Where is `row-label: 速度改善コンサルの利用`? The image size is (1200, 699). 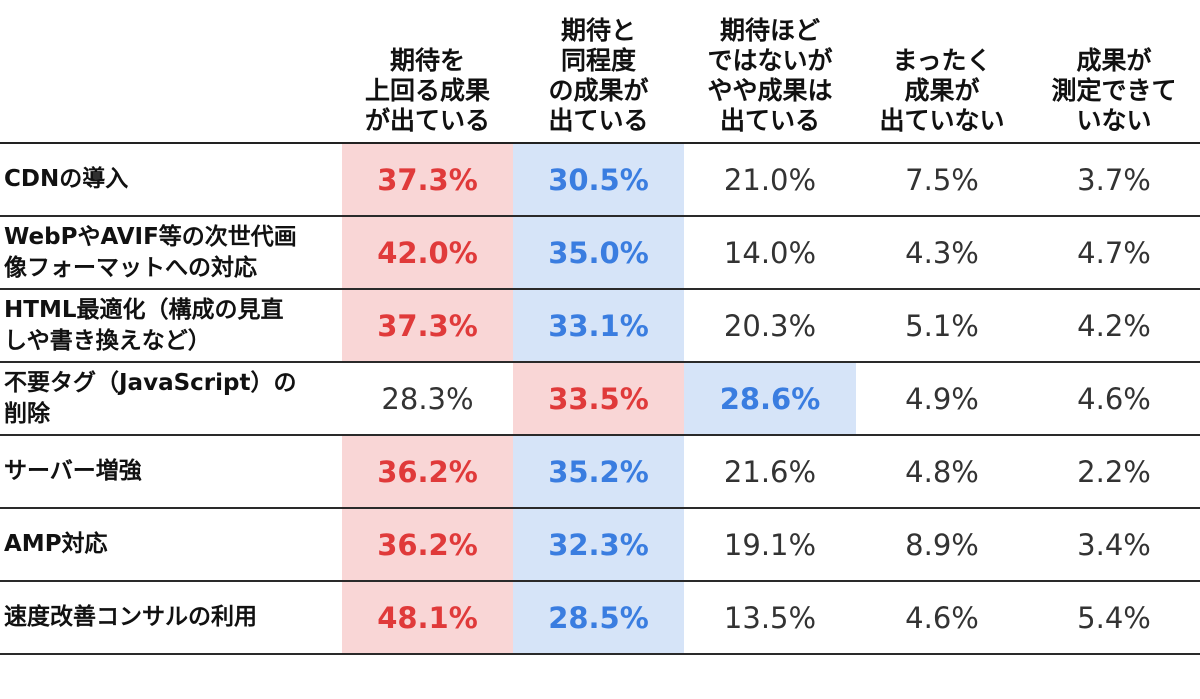 row-label: 速度改善コンサルの利用 is located at coordinates (171, 618).